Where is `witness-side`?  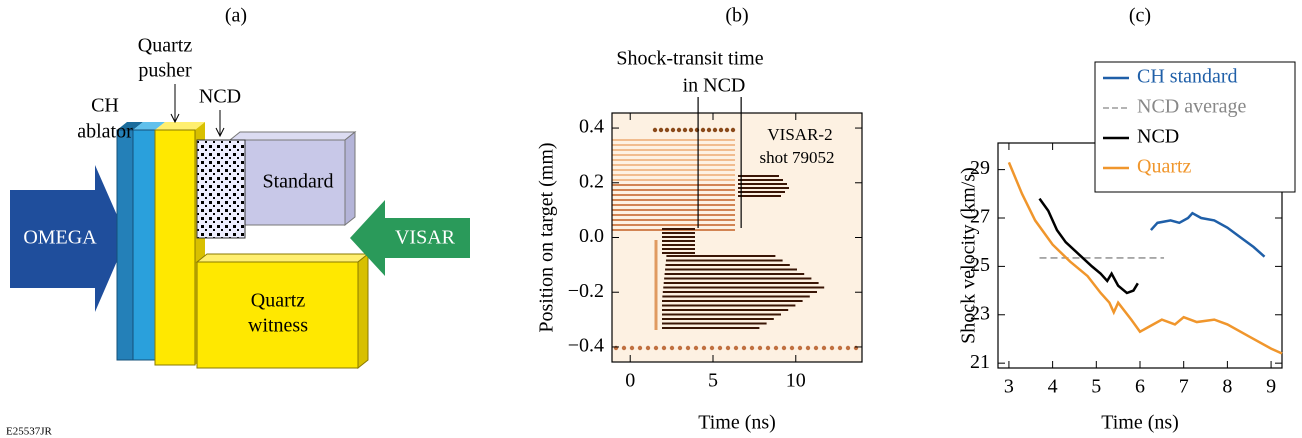
witness-side is located at coordinates (363, 311).